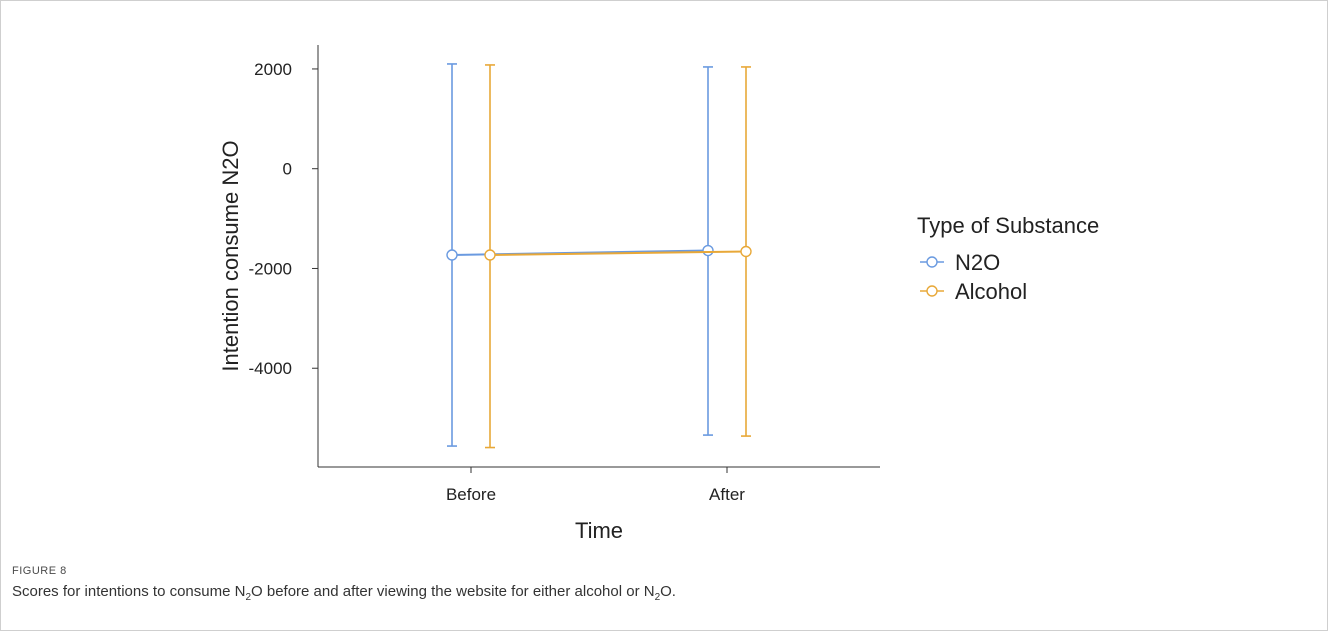 This screenshot has width=1328, height=631. Describe the element at coordinates (668, 591) in the screenshot. I see `caption-part-3: O.` at that location.